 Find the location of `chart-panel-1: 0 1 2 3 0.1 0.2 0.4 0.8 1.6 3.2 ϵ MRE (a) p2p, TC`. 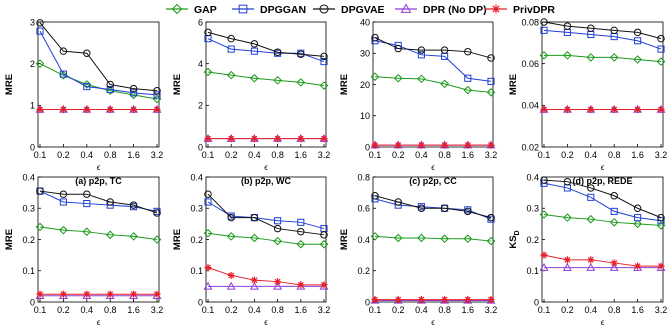

chart-panel-1: 0 1 2 3 0.1 0.2 0.4 0.8 1.6 3.2 ϵ MRE (a) p2p, TC is located at coordinates (83, 101).